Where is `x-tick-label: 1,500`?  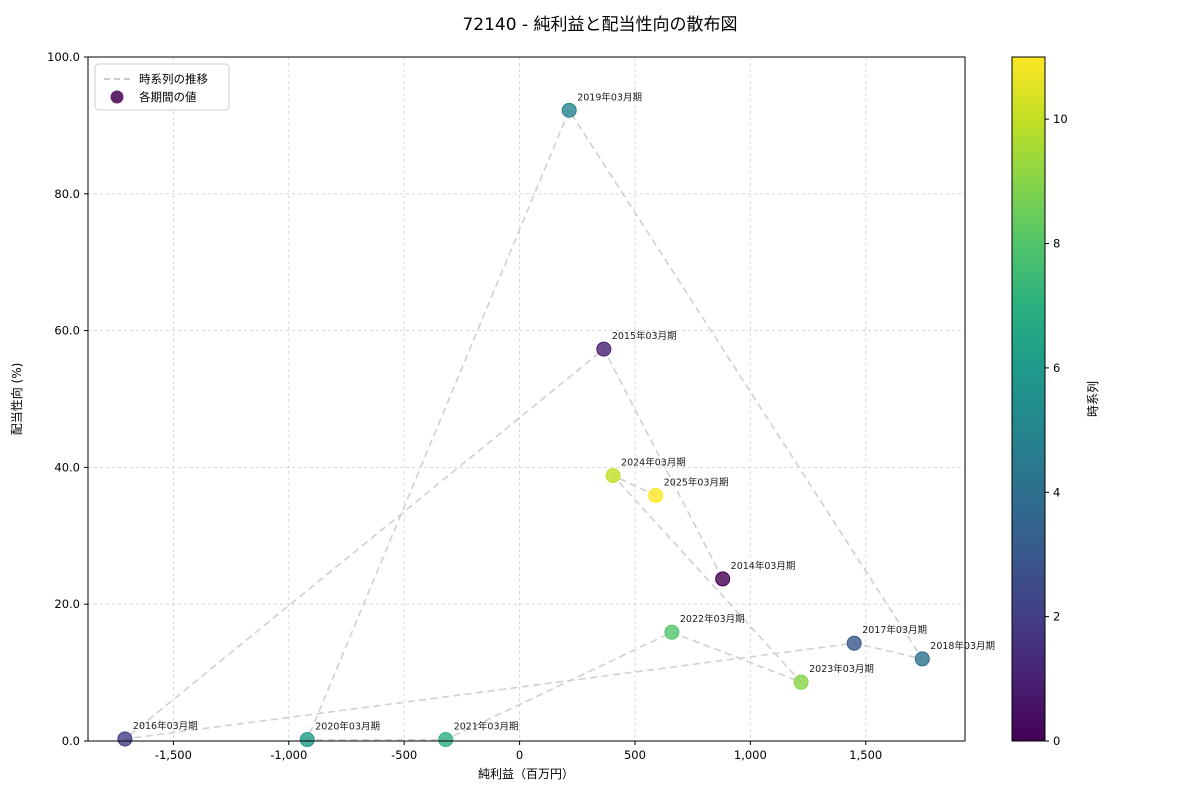 x-tick-label: 1,500 is located at coordinates (865, 755).